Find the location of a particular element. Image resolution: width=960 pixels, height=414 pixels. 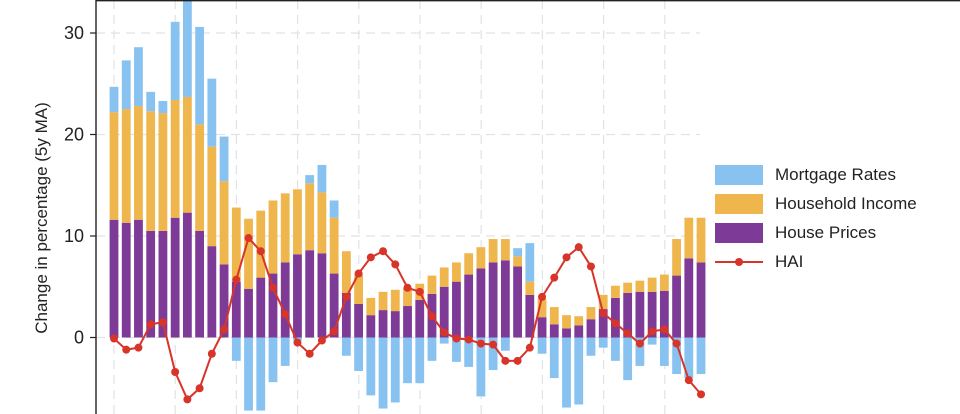

y-tick-label: 10 is located at coordinates (74, 236).